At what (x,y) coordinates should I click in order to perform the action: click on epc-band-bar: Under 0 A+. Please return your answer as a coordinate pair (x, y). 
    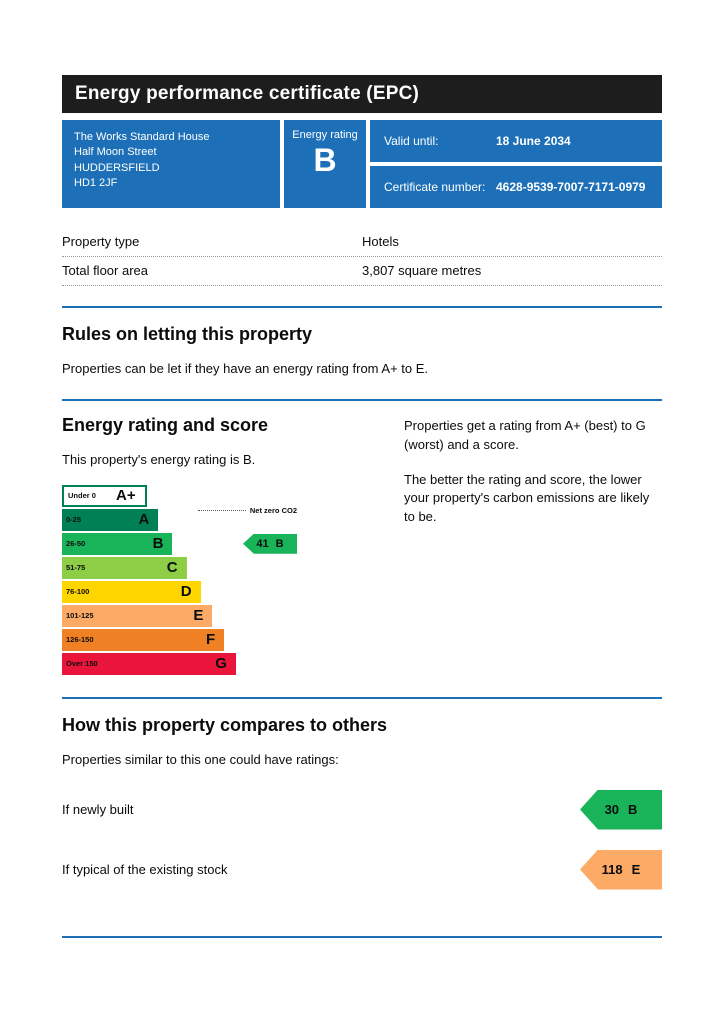
    Looking at the image, I should click on (104, 495).